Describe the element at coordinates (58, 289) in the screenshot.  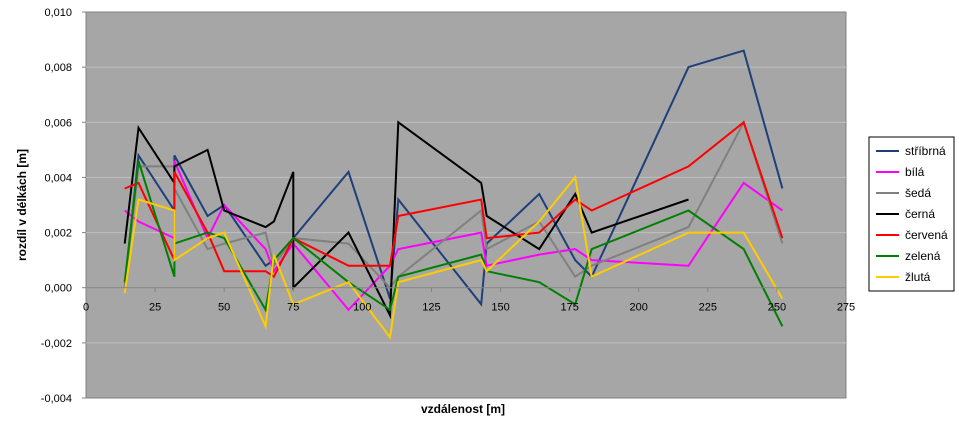
I see `y-tick-label: 0,000` at that location.